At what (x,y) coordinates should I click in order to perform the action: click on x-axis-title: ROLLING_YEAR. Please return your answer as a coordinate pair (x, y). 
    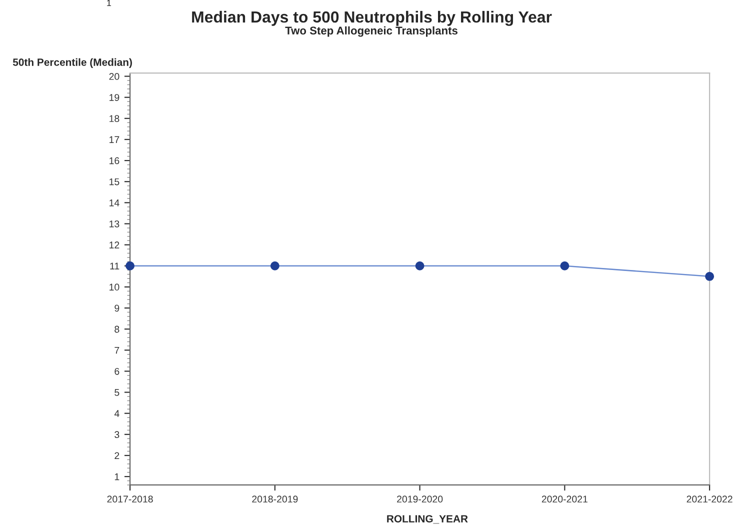
    Looking at the image, I should click on (427, 519).